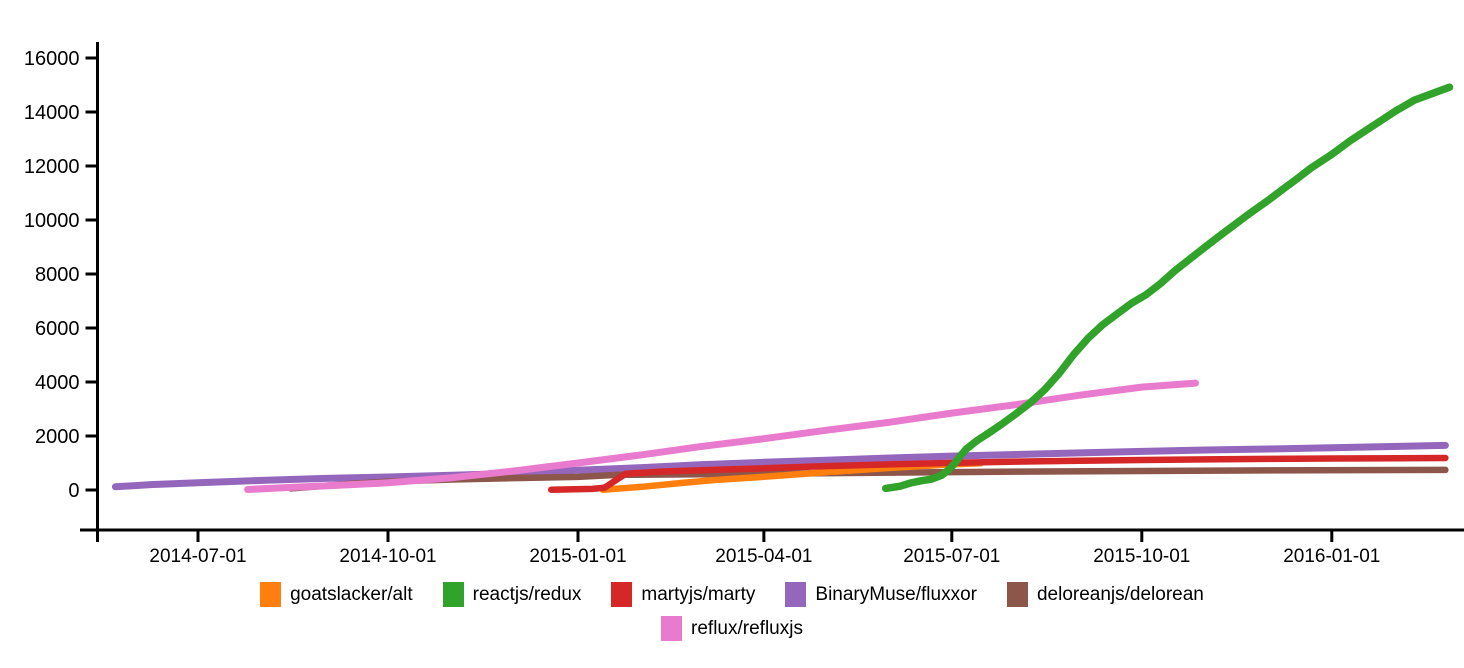 This screenshot has height=668, width=1464. What do you see at coordinates (73, 491) in the screenshot?
I see `y-axis-tick-label: 0` at bounding box center [73, 491].